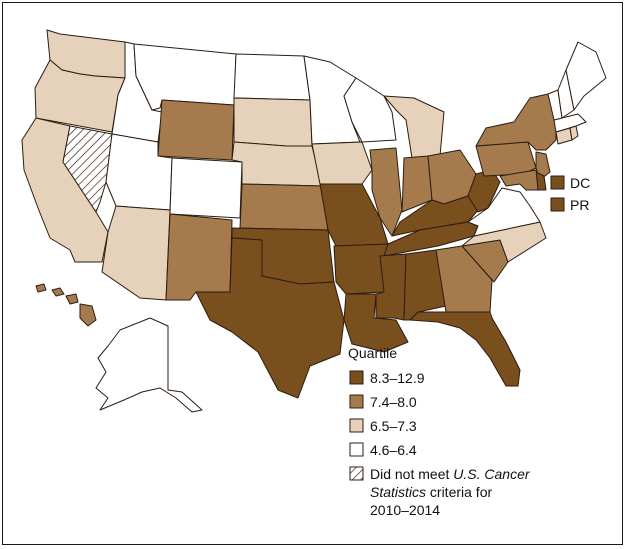  Describe the element at coordinates (199, 257) in the screenshot. I see `state-nm` at that location.